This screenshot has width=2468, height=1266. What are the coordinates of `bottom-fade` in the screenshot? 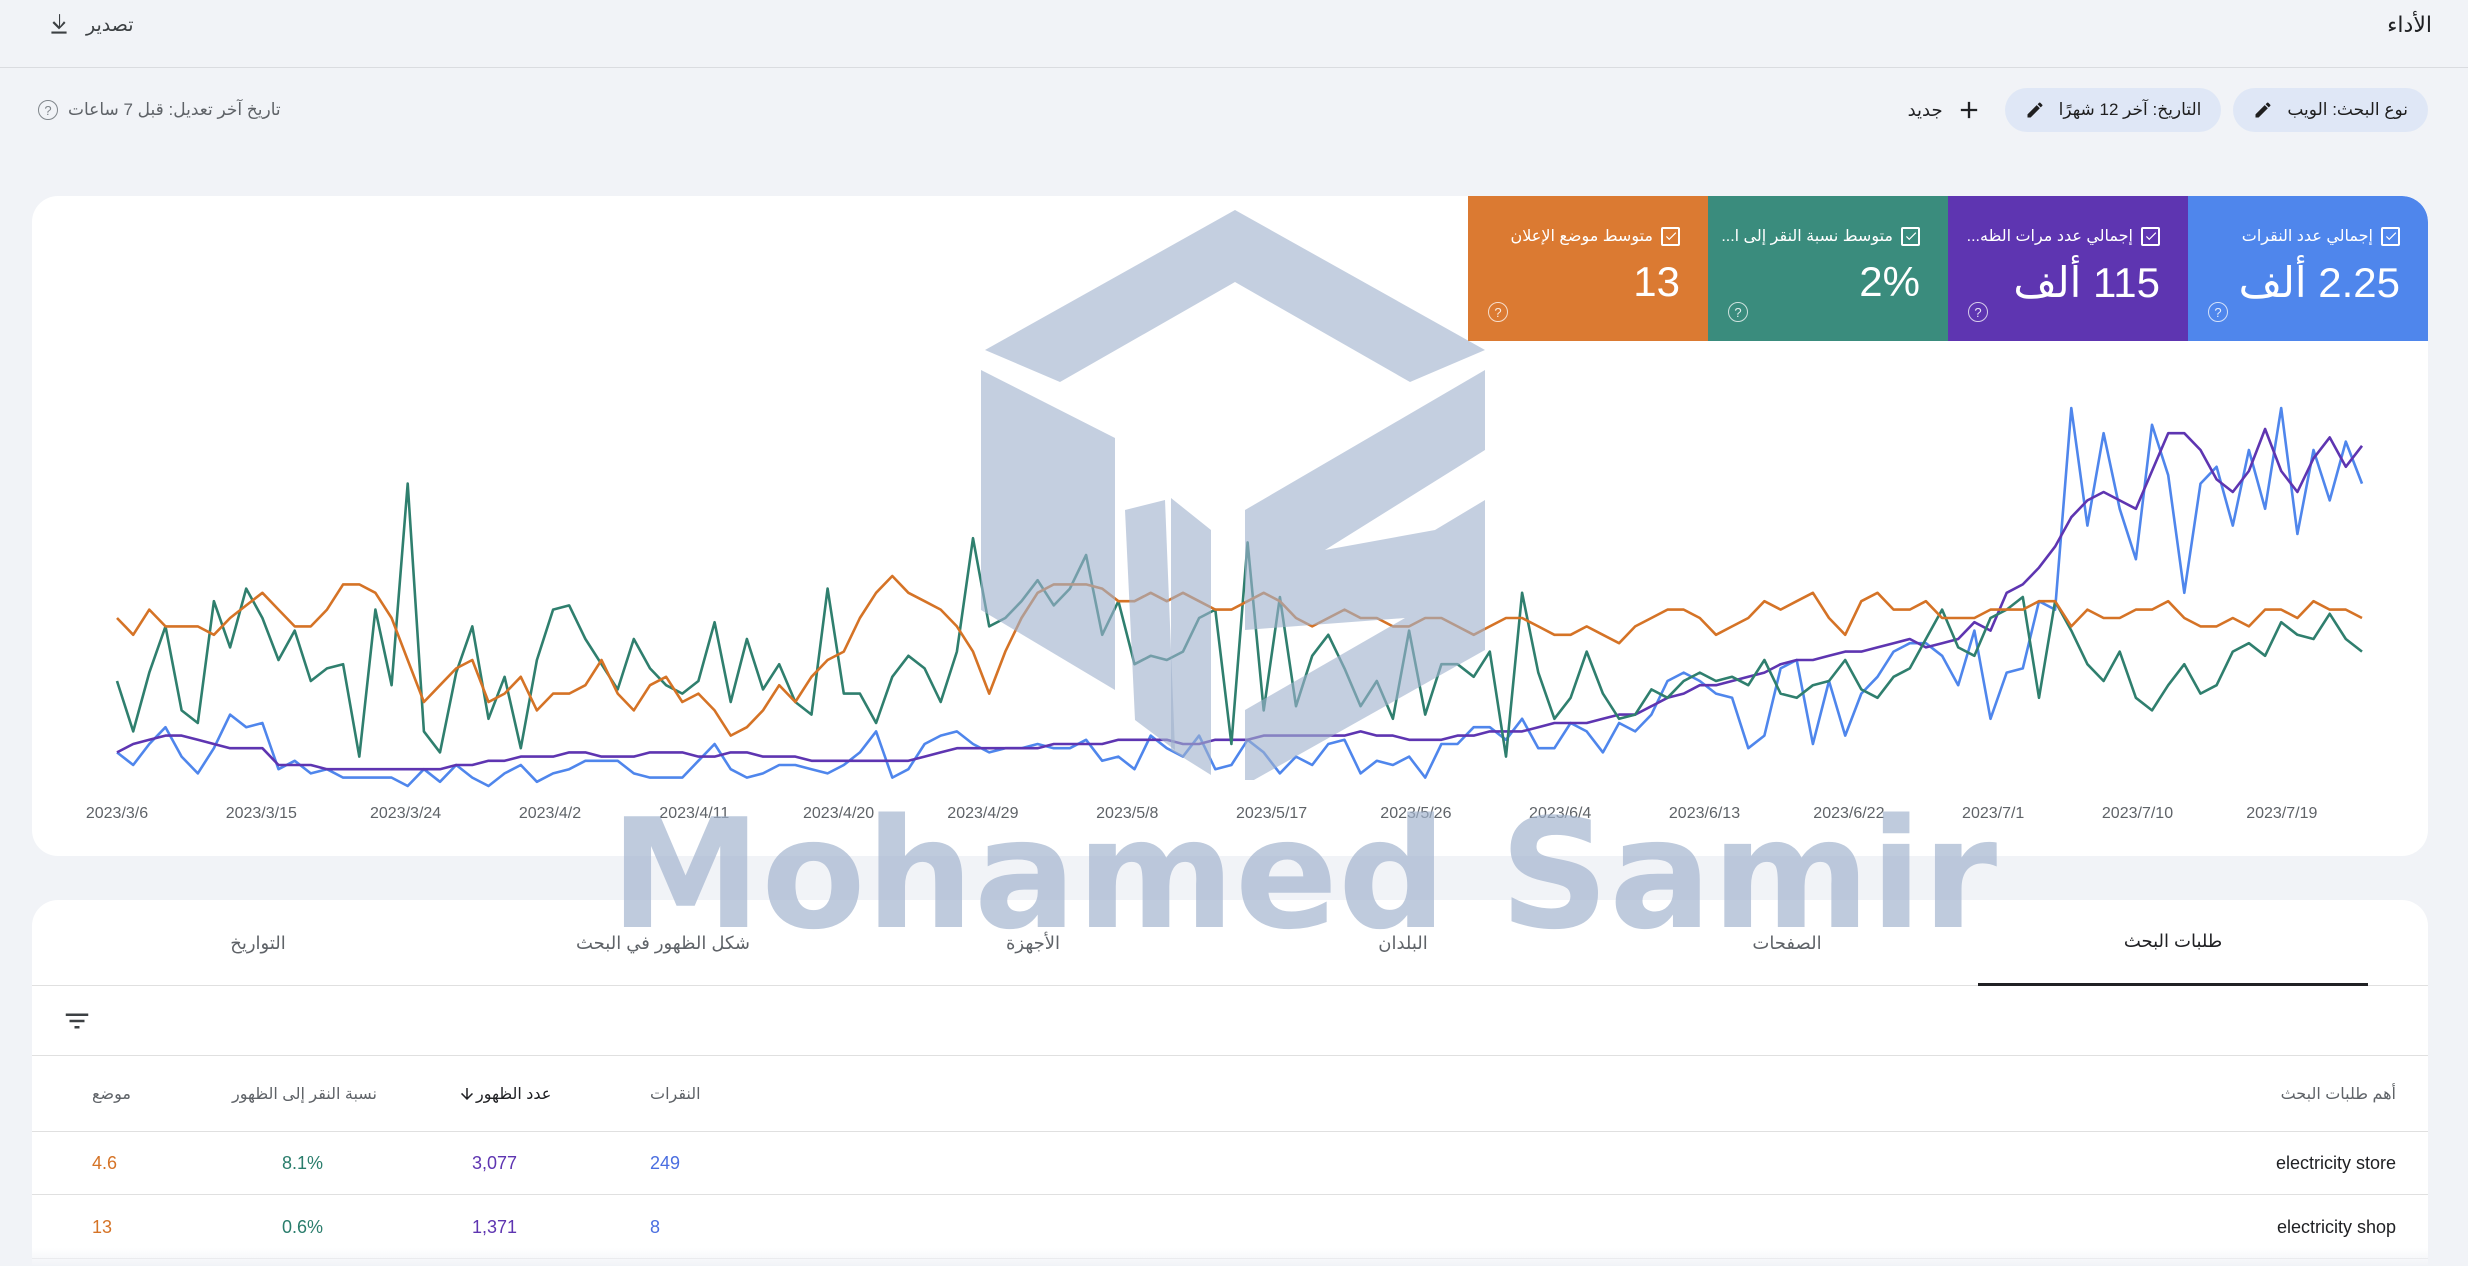 It's located at (1234, 1257).